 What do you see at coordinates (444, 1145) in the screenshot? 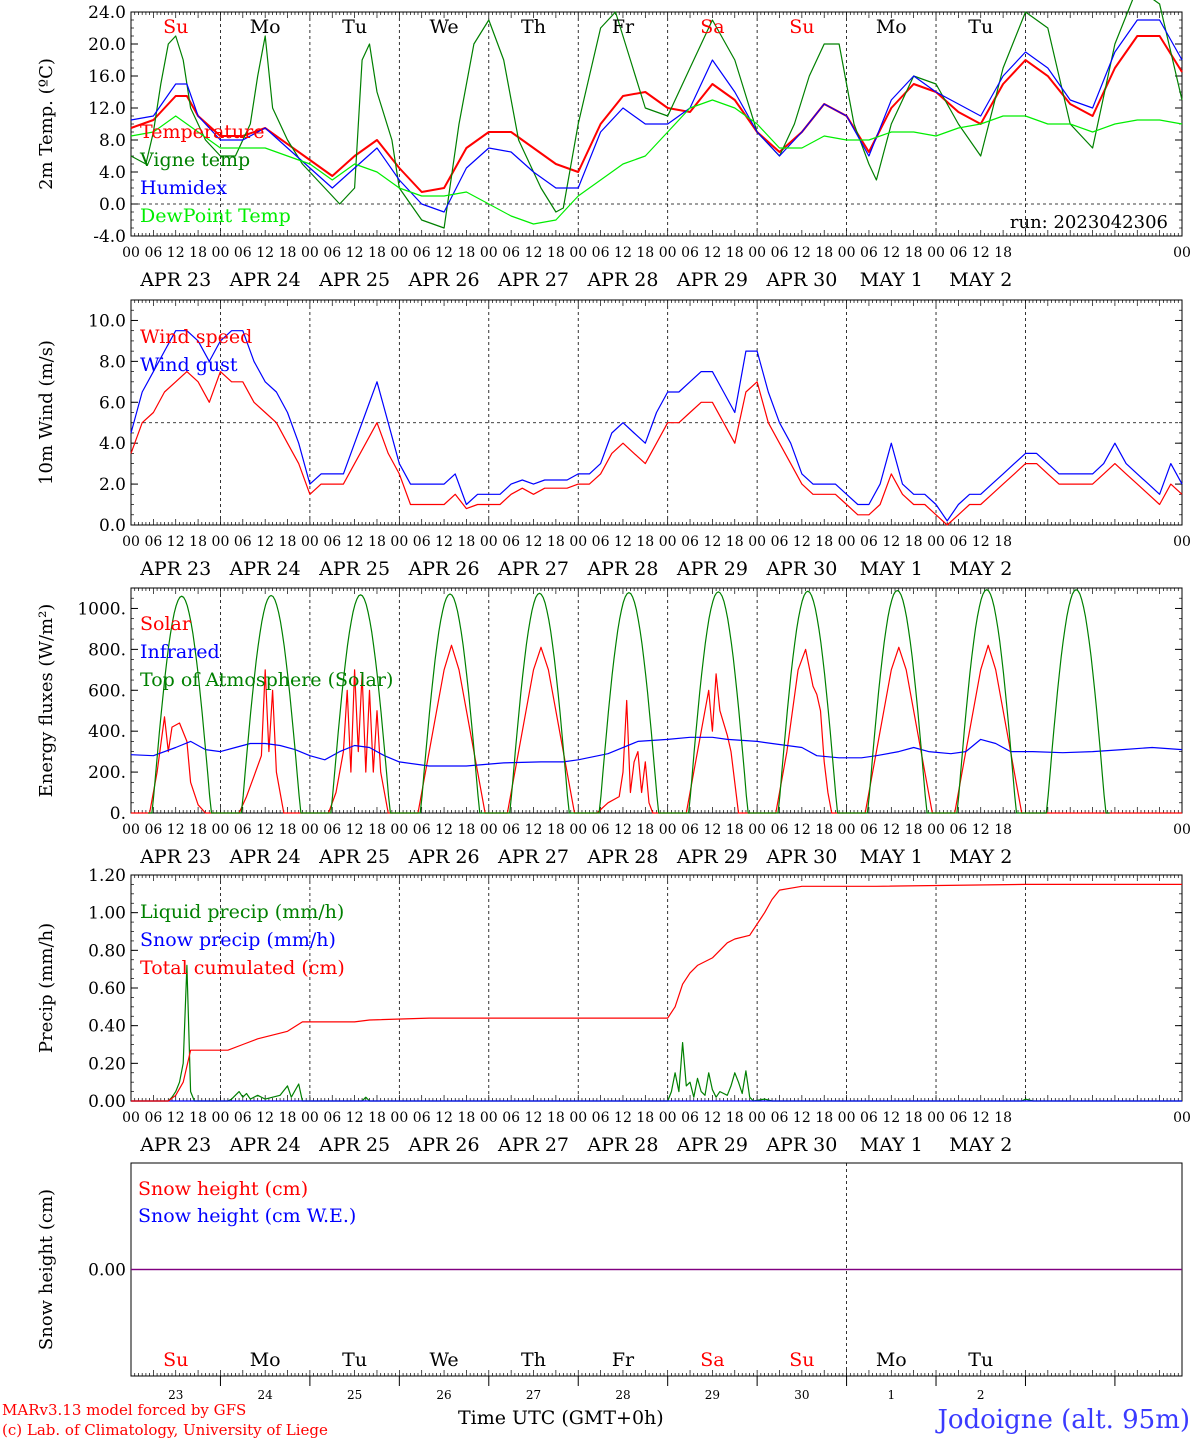
I see `date-label: APR 26` at bounding box center [444, 1145].